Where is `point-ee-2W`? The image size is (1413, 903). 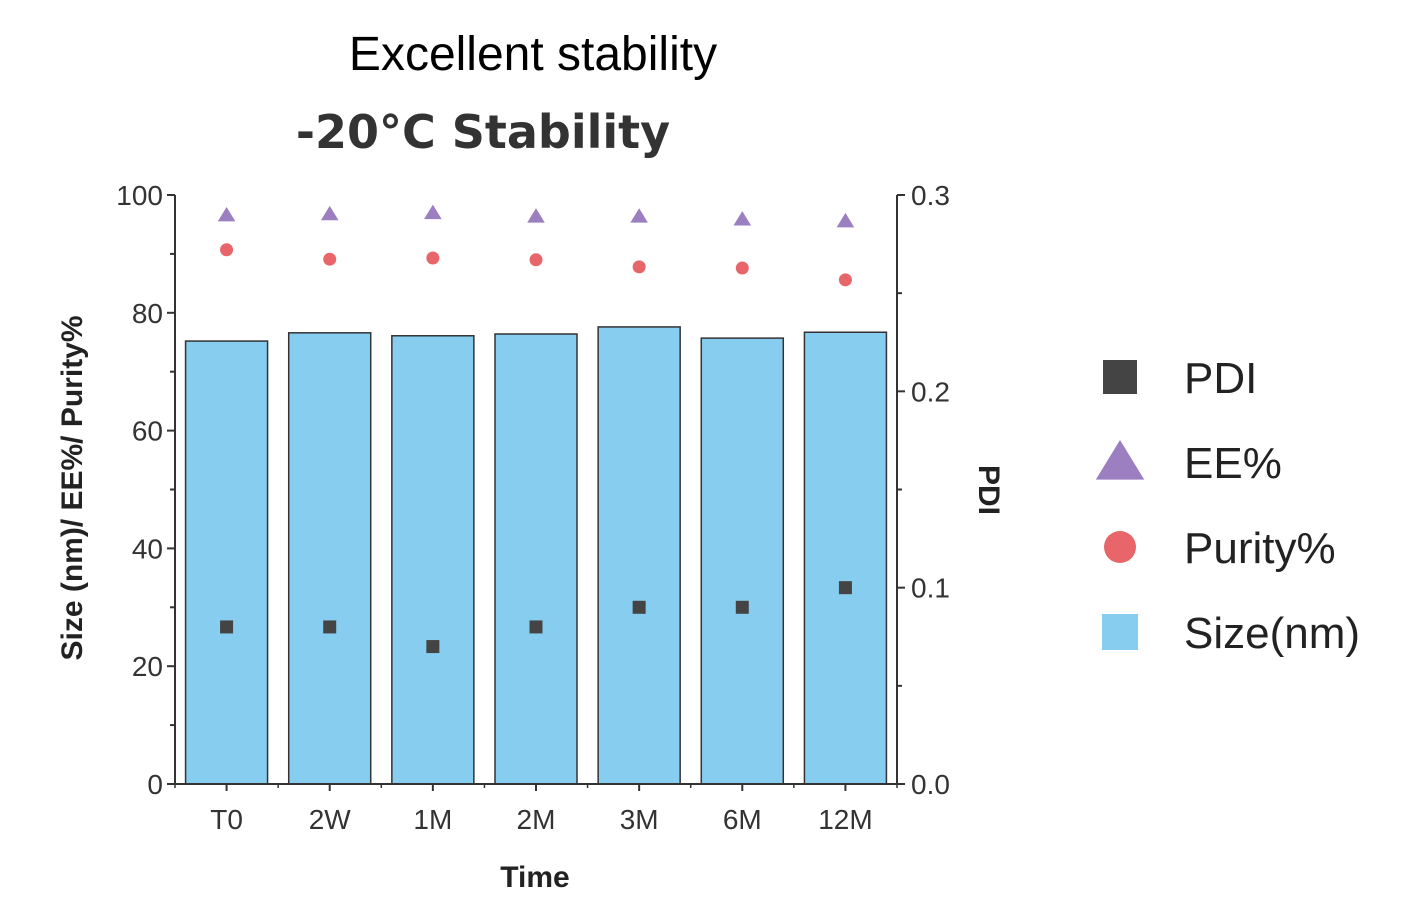 point-ee-2W is located at coordinates (329, 213).